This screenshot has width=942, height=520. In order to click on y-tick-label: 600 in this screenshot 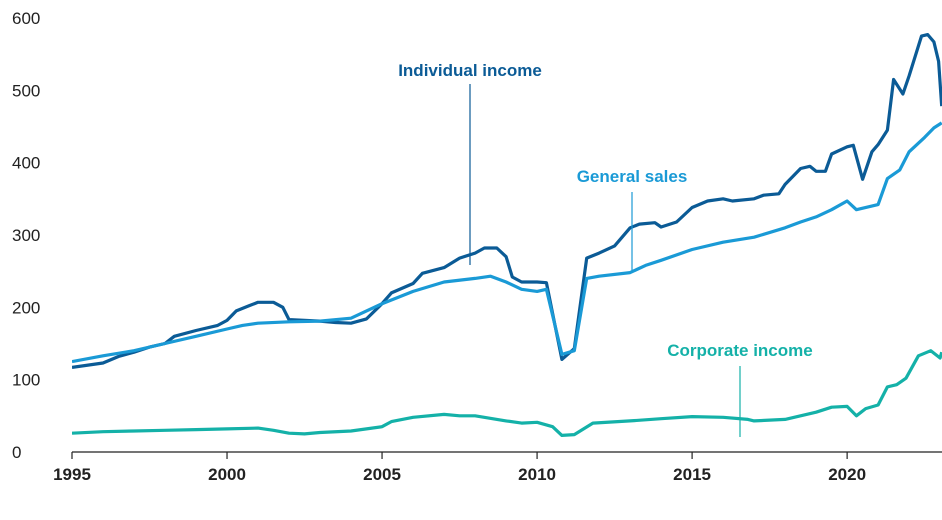, I will do `click(26, 18)`.